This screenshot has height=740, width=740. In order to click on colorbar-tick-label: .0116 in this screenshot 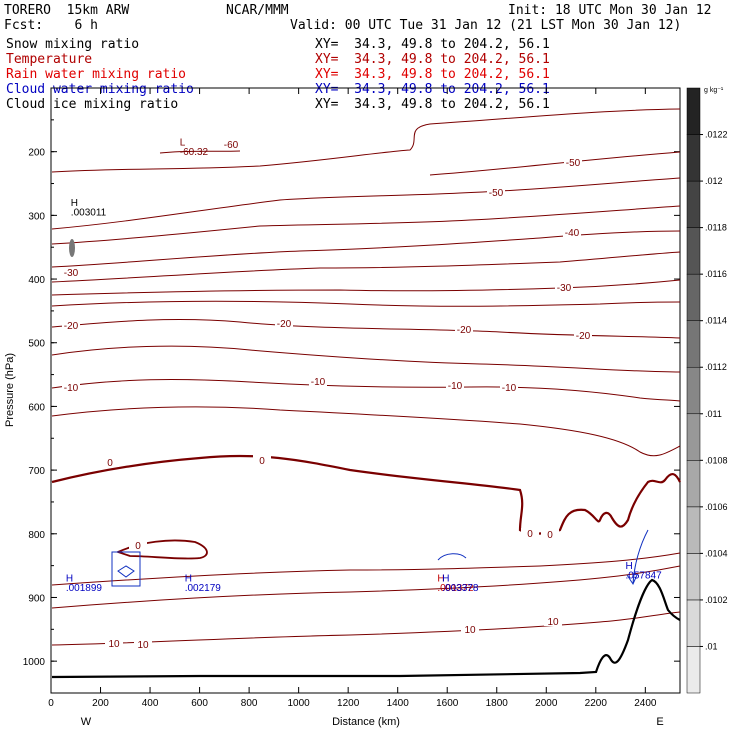, I will do `click(716, 274)`.